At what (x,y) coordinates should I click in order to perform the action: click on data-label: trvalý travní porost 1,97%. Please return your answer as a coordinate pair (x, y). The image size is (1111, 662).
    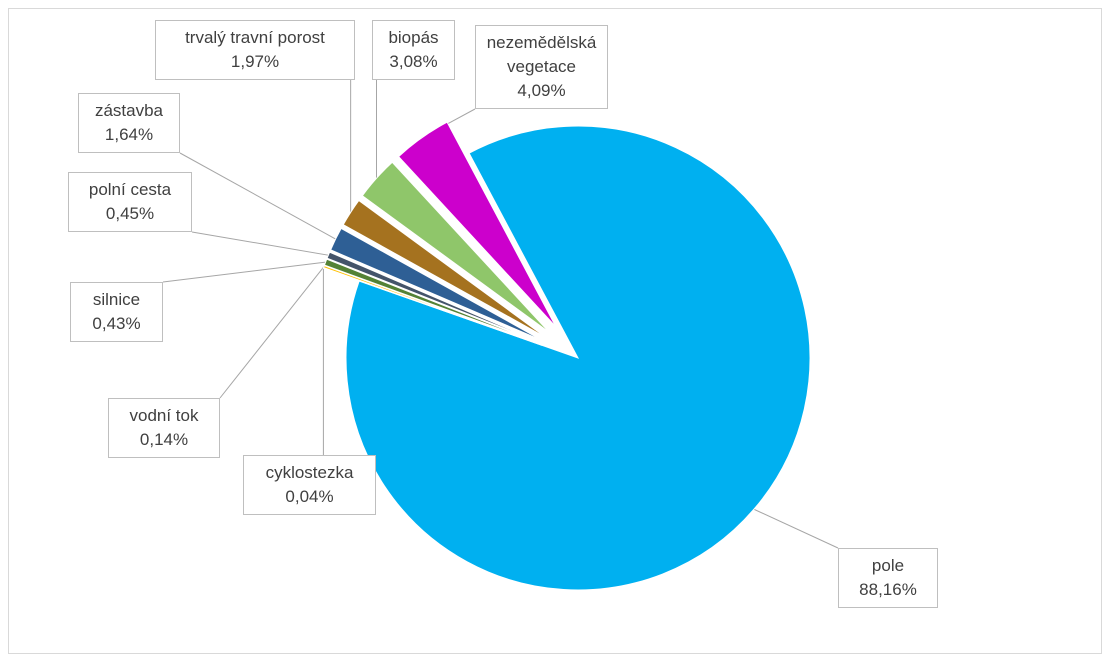
    Looking at the image, I should click on (255, 50).